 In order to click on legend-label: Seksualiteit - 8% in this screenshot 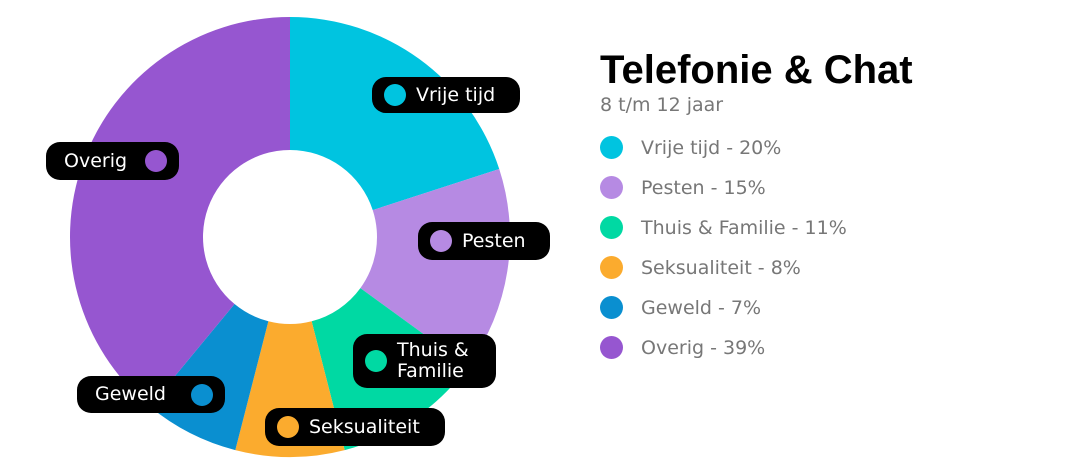, I will do `click(721, 267)`.